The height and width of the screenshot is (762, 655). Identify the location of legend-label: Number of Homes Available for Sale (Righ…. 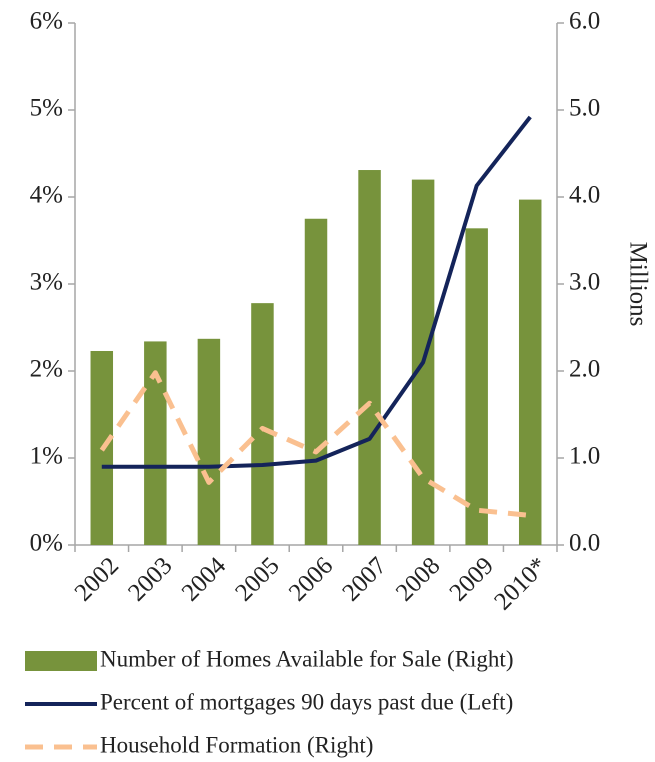
(306, 658).